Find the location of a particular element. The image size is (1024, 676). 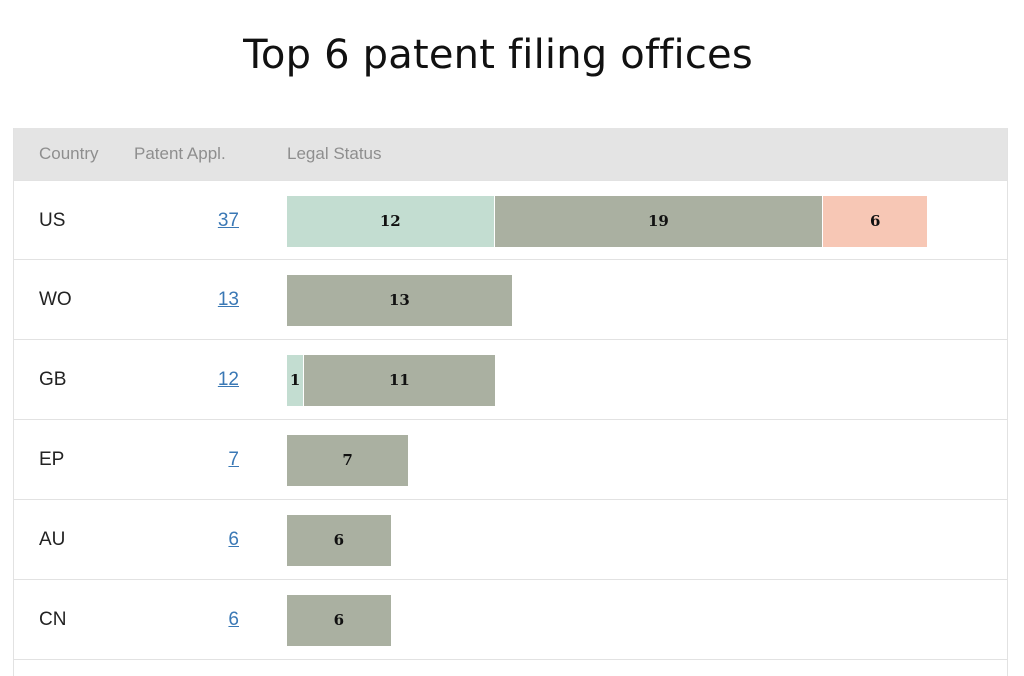

header-country: Country is located at coordinates (69, 153).